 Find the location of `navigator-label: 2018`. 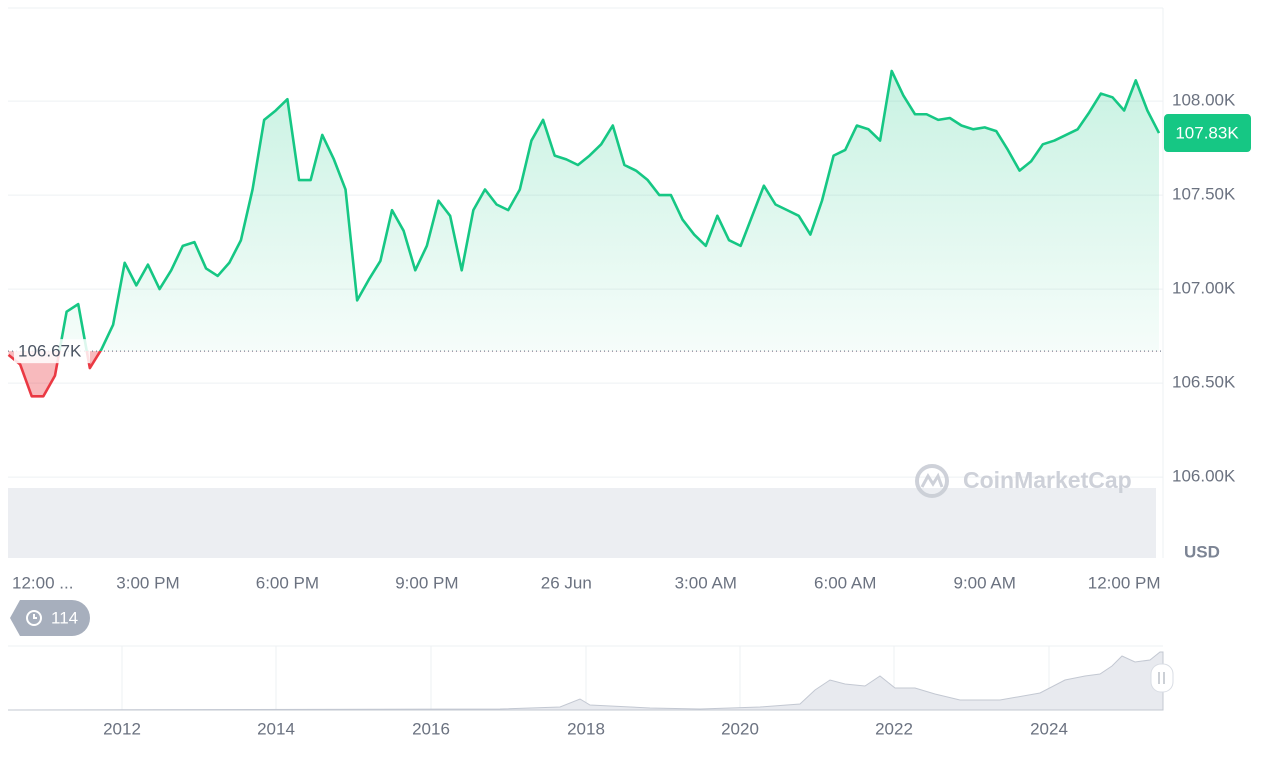

navigator-label: 2018 is located at coordinates (586, 728).